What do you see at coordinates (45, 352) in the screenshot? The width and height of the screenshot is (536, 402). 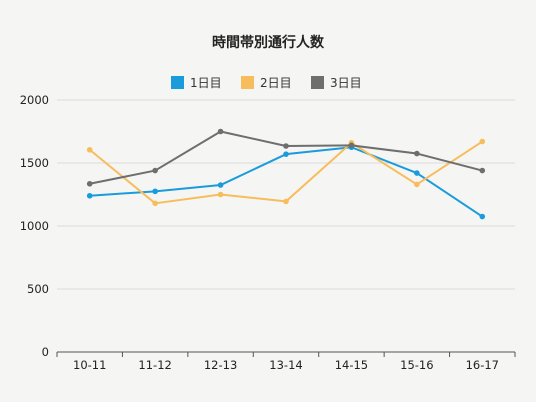 I see `y-tick-label: 0` at bounding box center [45, 352].